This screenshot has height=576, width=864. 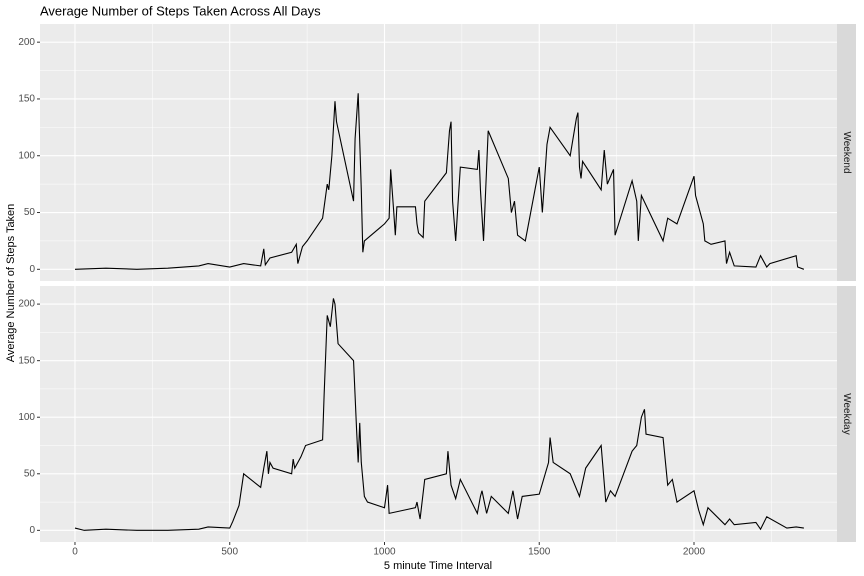 I want to click on x-tick-label: 1000, so click(x=384, y=552).